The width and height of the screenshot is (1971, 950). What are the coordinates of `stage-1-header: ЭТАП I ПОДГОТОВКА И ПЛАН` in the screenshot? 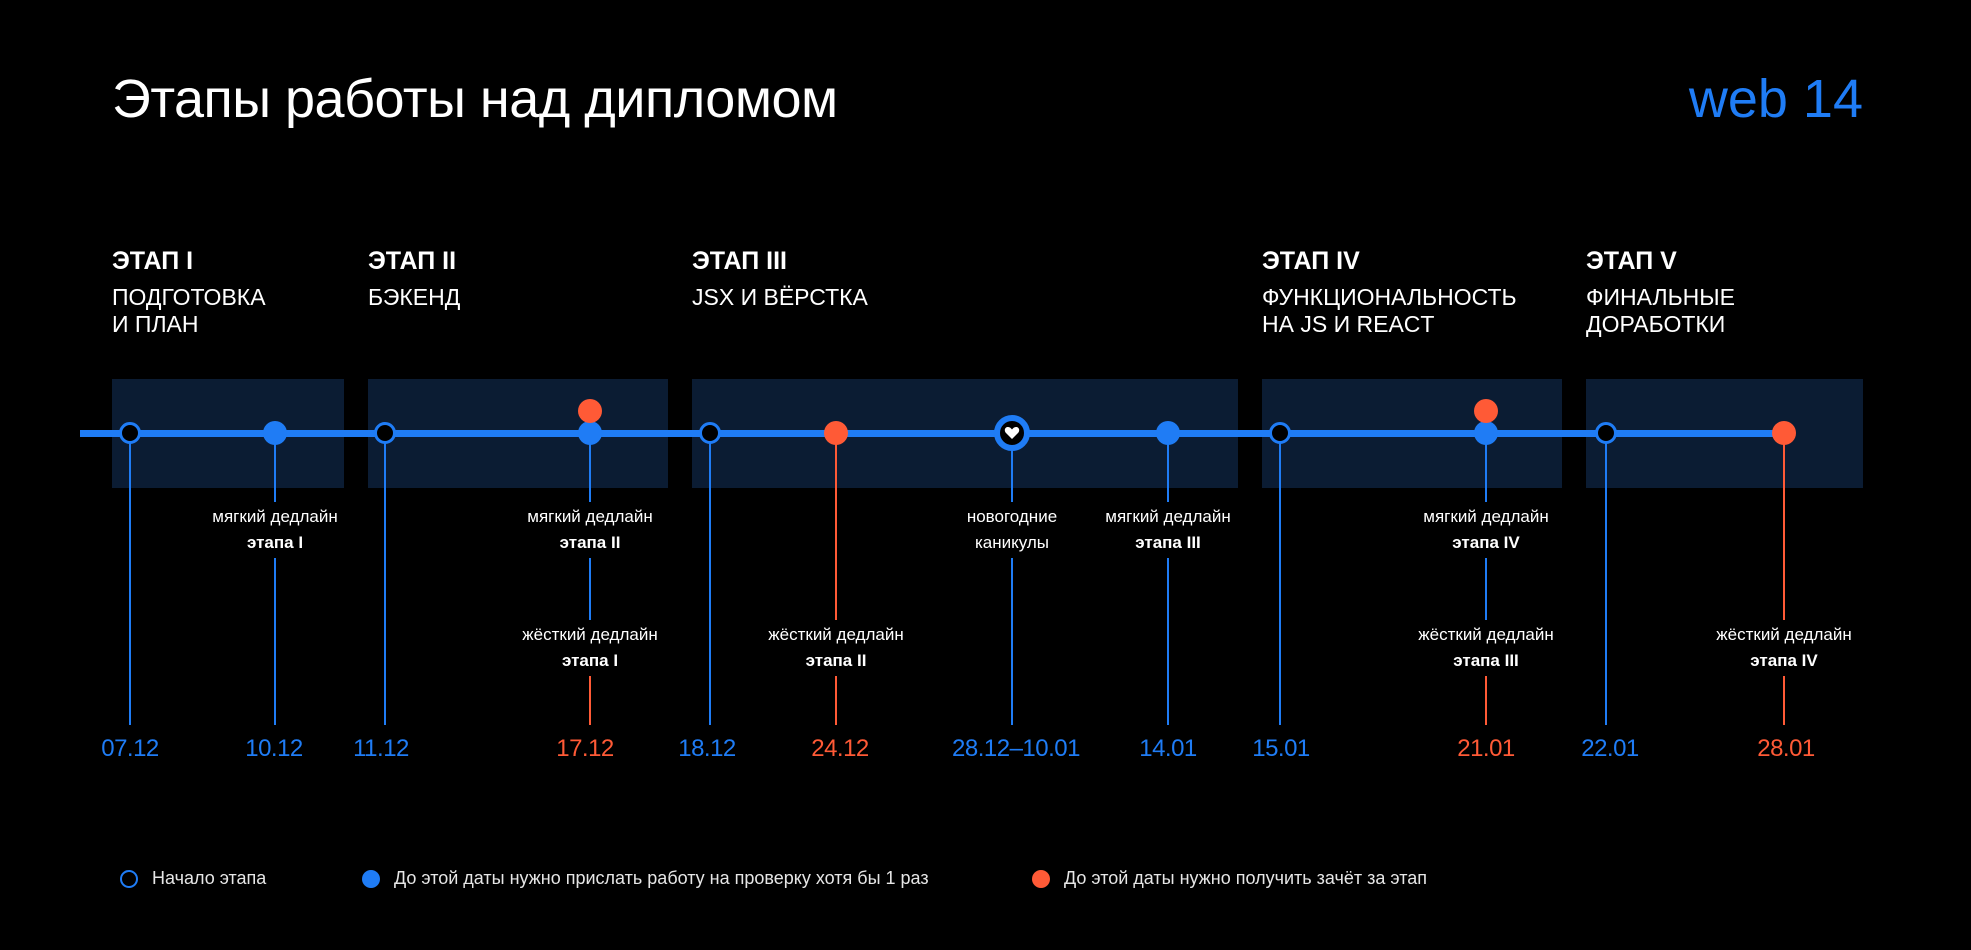 It's located at (189, 292).